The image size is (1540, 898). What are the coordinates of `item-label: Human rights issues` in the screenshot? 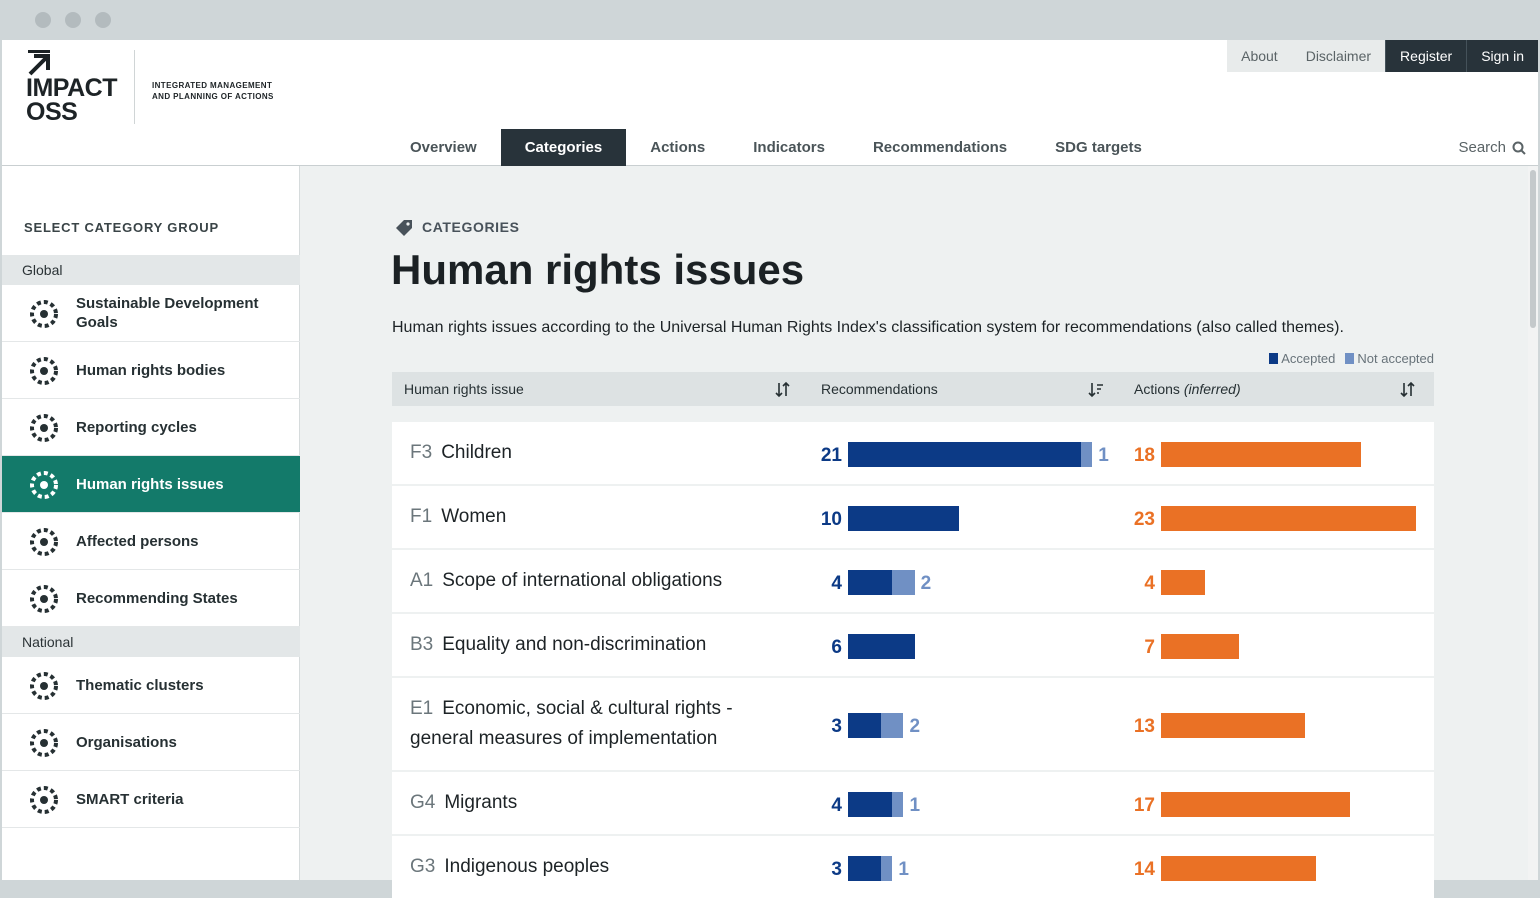 It's located at (150, 484).